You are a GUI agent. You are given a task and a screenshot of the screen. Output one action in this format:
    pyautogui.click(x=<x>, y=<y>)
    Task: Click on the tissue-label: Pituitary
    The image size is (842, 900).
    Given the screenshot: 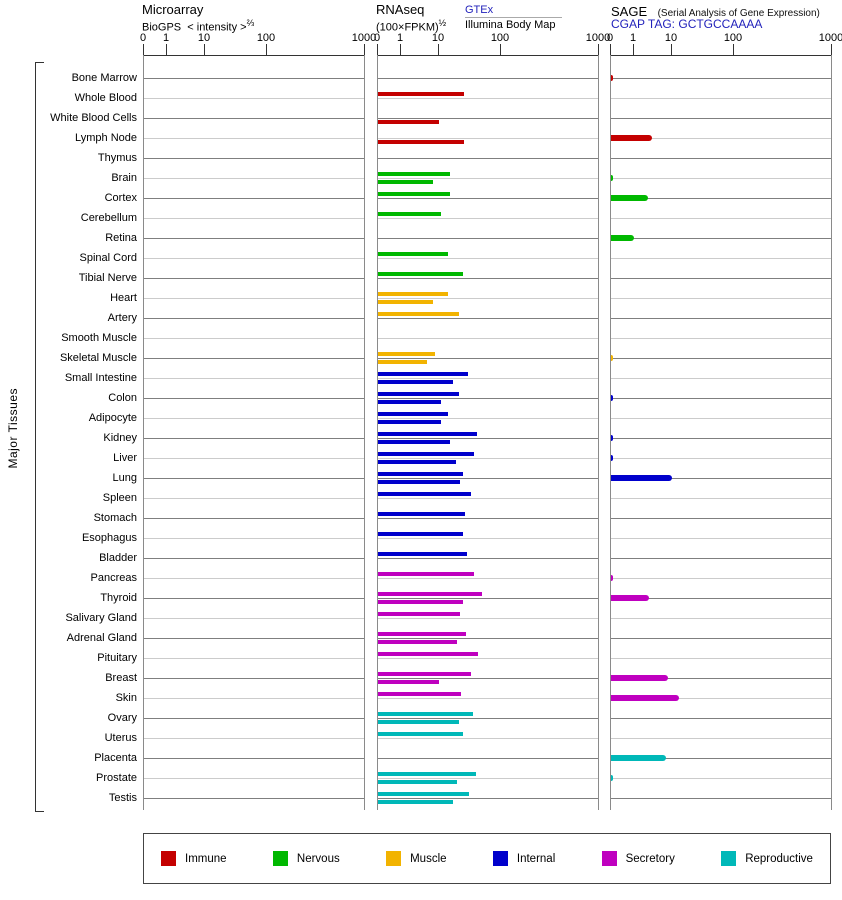 What is the action you would take?
    pyautogui.click(x=117, y=658)
    